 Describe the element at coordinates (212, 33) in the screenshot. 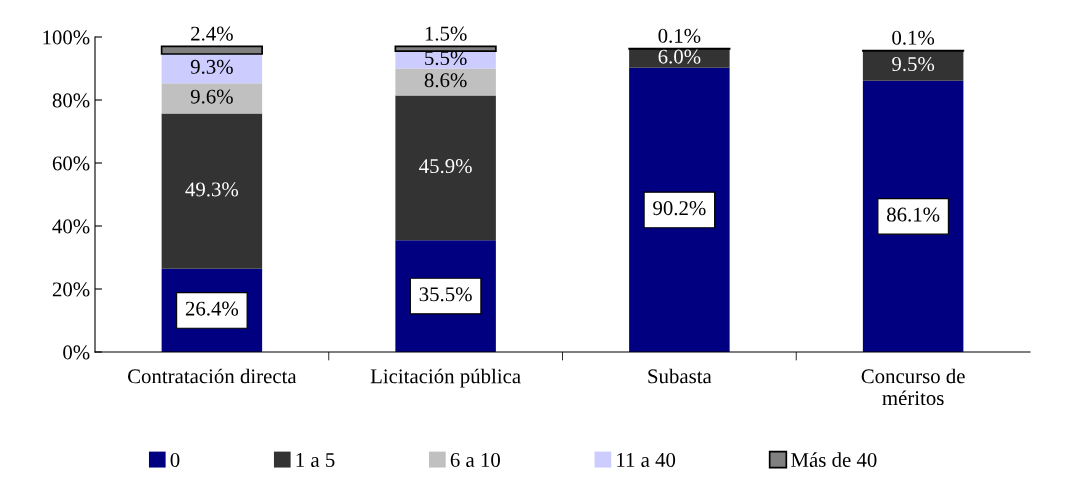

I see `data-label: 2.4%` at that location.